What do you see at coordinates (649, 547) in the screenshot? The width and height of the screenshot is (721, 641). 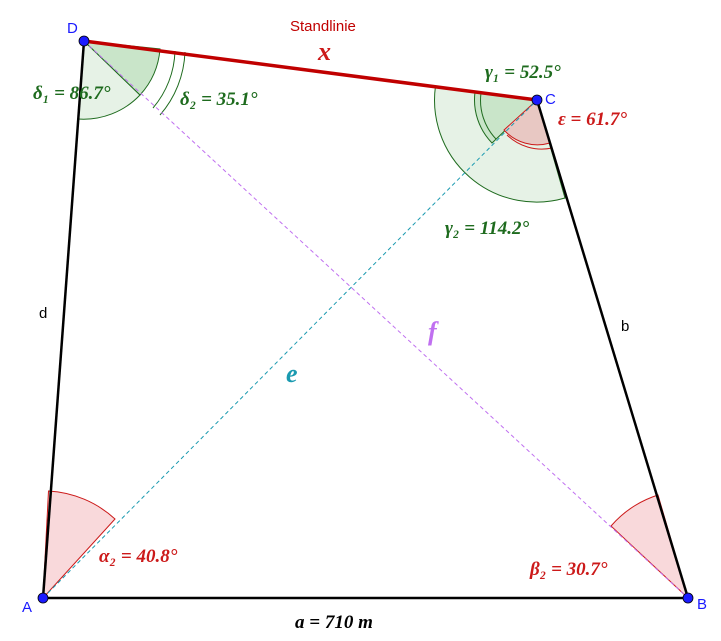 I see `angle-beta2-sector` at bounding box center [649, 547].